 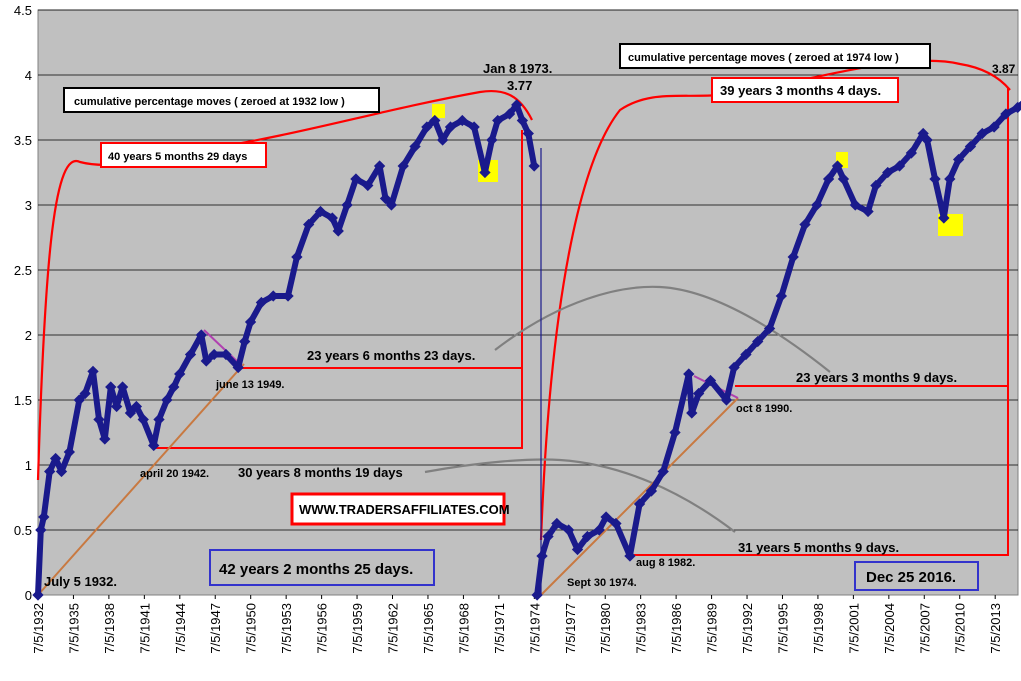 I want to click on y-tick-label: 2.5, so click(x=23, y=270).